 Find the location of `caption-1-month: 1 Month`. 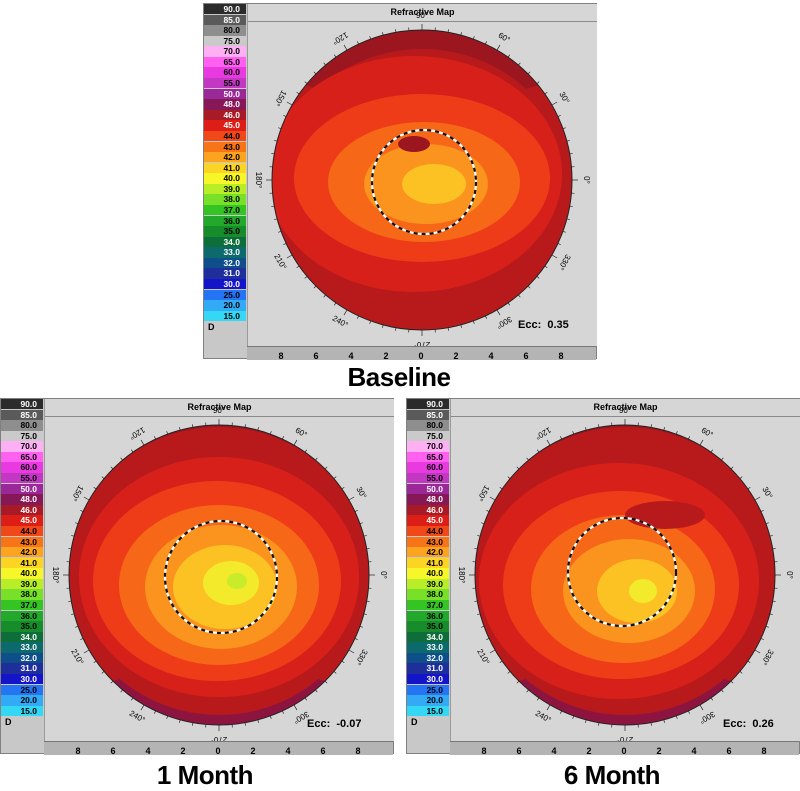

caption-1-month: 1 Month is located at coordinates (205, 775).